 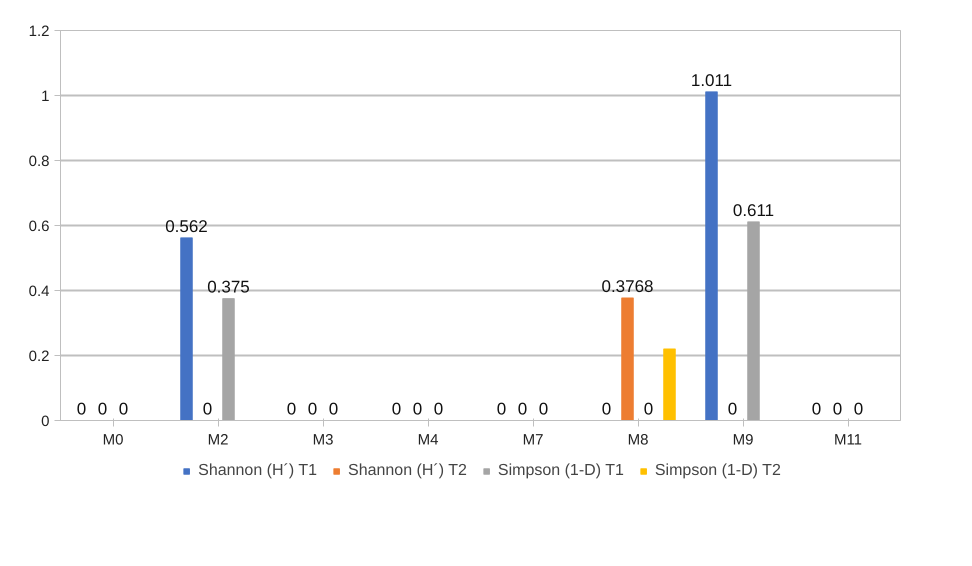 What do you see at coordinates (743, 440) in the screenshot?
I see `x-tick-label: M9` at bounding box center [743, 440].